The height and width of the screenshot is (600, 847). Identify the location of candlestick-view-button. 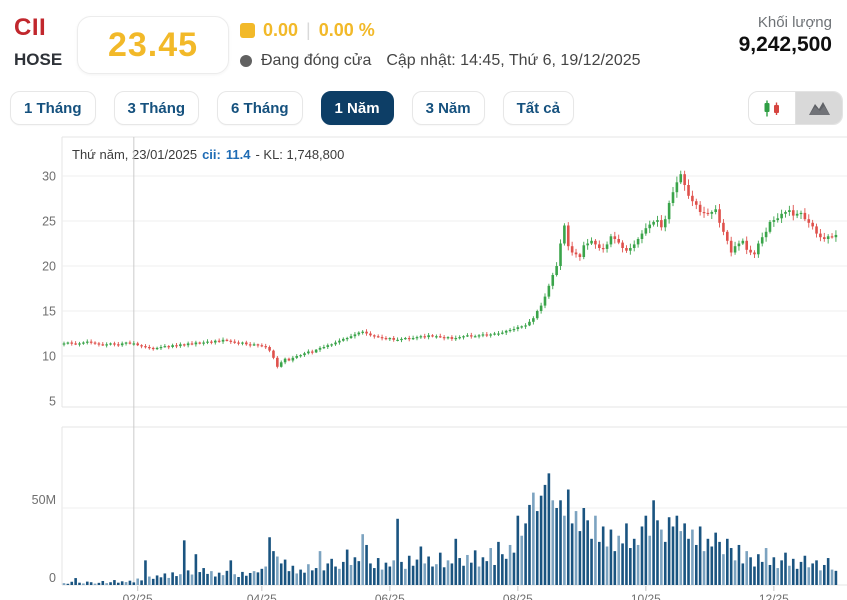
(772, 108).